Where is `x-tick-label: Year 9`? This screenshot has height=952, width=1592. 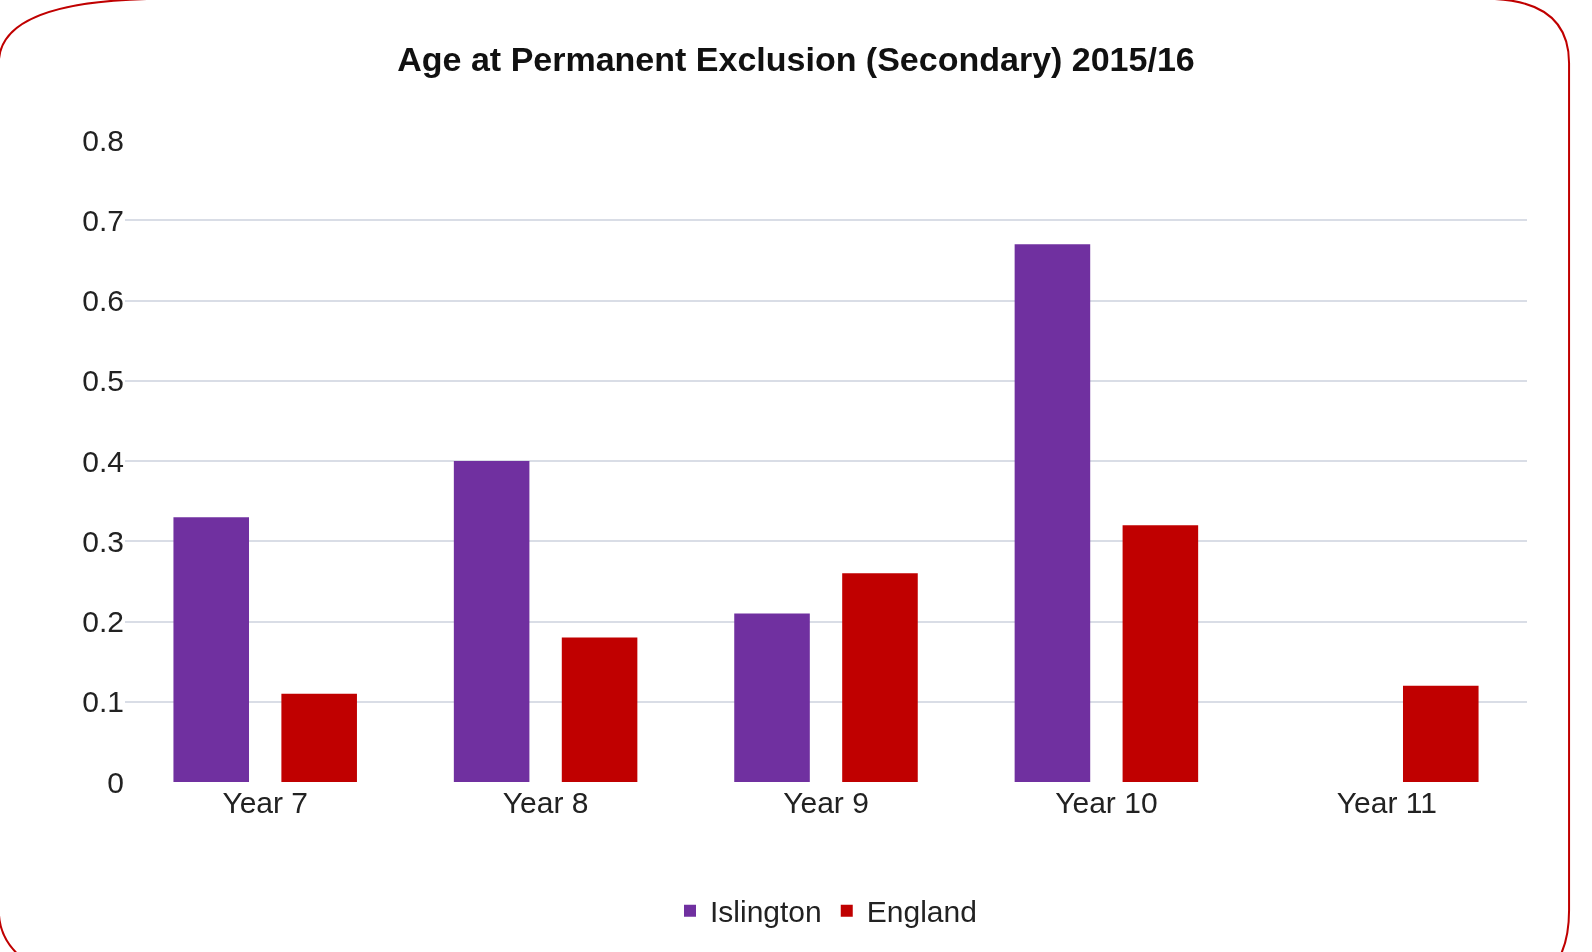 x-tick-label: Year 9 is located at coordinates (826, 802).